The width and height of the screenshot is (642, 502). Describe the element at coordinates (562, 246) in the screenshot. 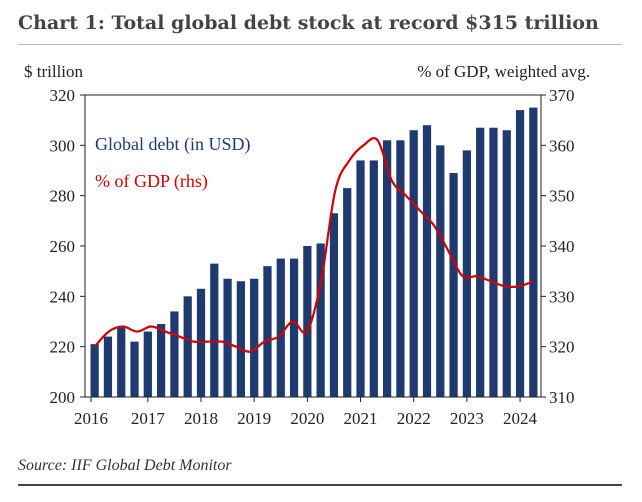

I see `right-tick-label: 340` at that location.